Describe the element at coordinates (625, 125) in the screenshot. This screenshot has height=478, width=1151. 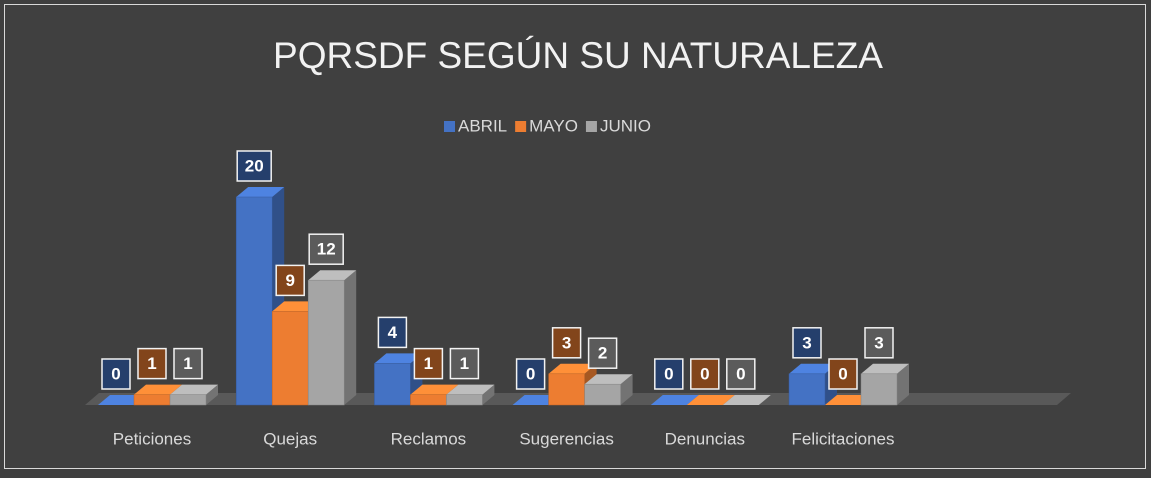
I see `legend-label: JUNIO` at that location.